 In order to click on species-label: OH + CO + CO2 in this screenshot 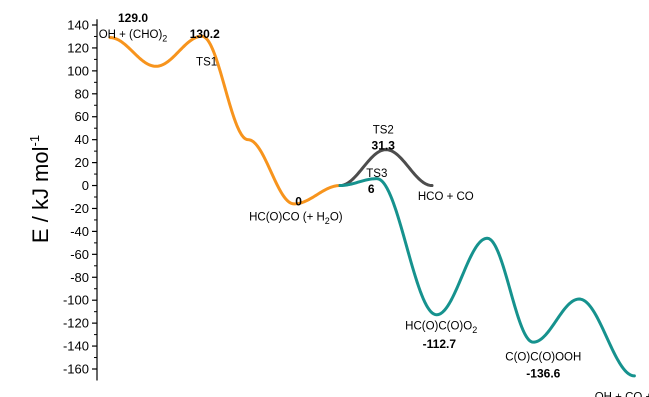, I will do `click(622, 394)`.